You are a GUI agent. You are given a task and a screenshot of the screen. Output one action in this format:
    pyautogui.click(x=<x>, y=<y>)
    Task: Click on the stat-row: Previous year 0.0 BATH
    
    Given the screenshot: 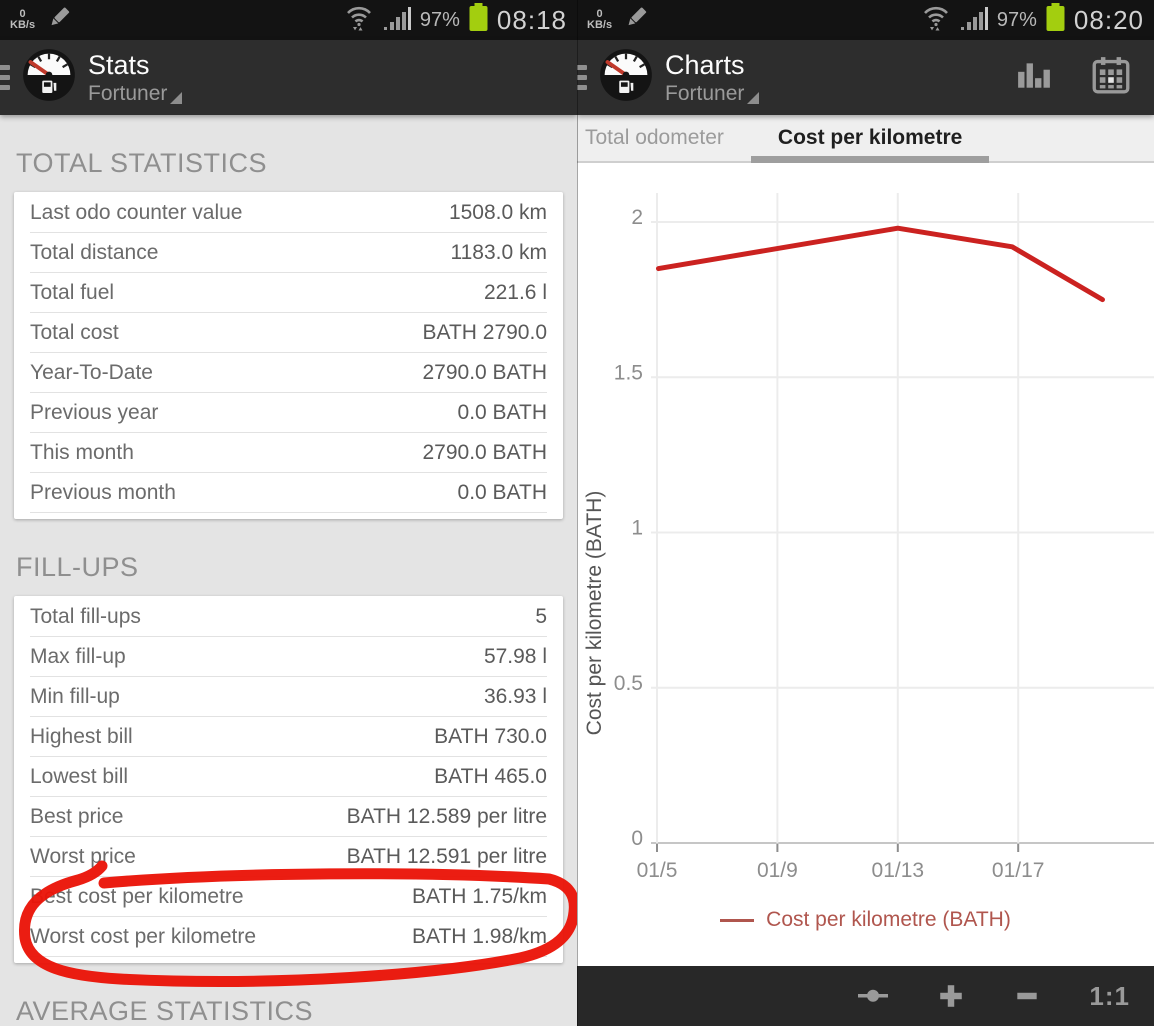 What is the action you would take?
    pyautogui.click(x=288, y=413)
    